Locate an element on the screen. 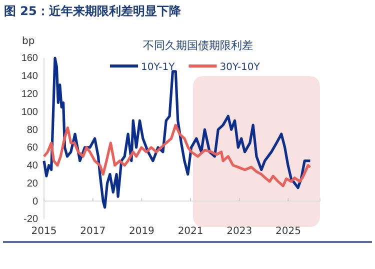 The width and height of the screenshot is (375, 269). chart-subtitle: 不同久期国债期限利差 is located at coordinates (198, 45).